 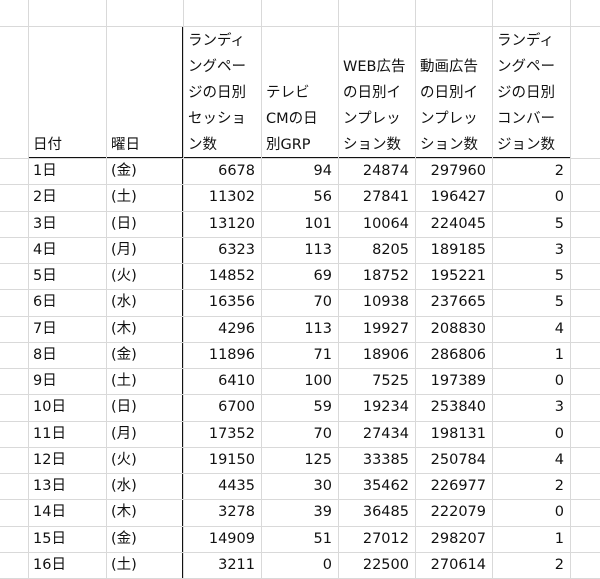 I want to click on header-cell: WEB広告 の日別イ ンプレッ ション数, so click(x=376, y=93).